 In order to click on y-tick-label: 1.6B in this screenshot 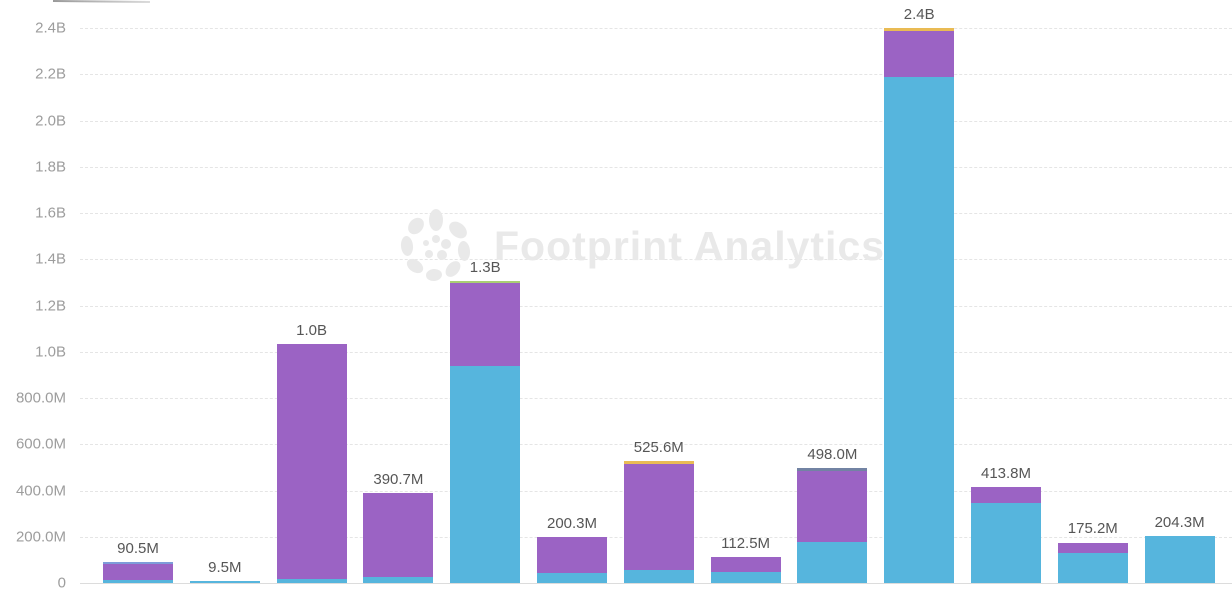, I will do `click(50, 213)`.